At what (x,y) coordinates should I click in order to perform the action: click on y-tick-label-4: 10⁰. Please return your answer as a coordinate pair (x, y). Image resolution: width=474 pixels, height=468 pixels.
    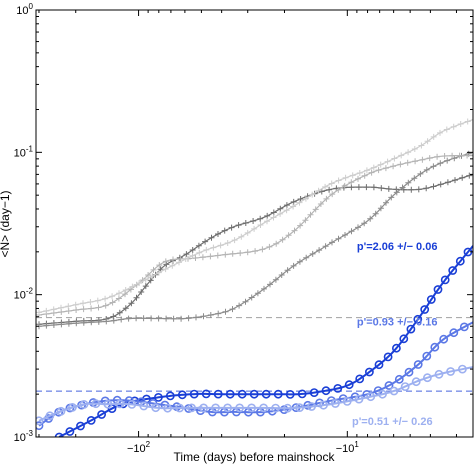
    Looking at the image, I should click on (24, 9).